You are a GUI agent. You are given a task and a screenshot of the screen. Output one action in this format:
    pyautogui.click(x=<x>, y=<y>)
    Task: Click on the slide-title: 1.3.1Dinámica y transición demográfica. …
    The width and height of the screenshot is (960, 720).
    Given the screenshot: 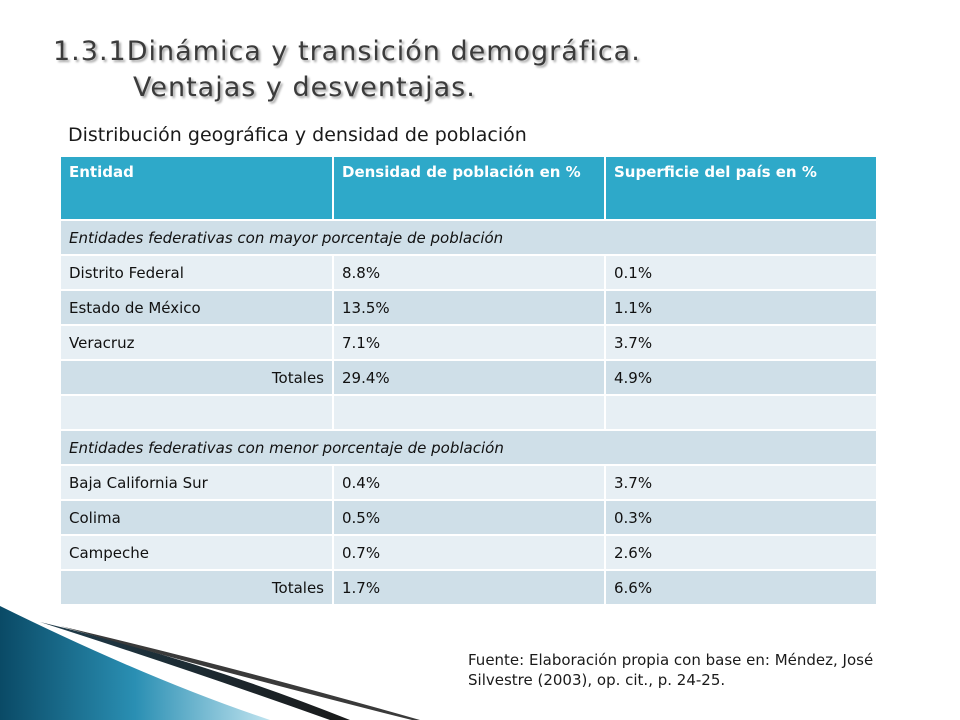 What is the action you would take?
    pyautogui.click(x=347, y=70)
    